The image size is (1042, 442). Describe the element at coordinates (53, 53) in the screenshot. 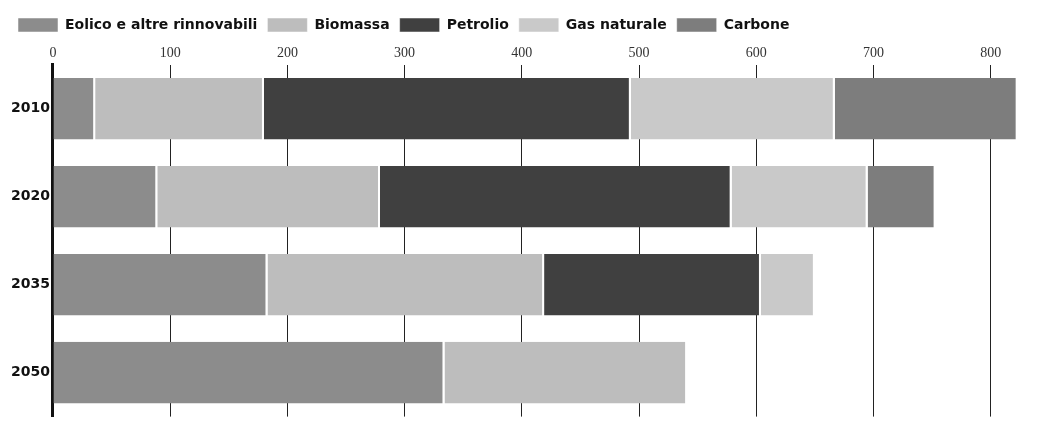

I see `x-tick-label: 0` at that location.